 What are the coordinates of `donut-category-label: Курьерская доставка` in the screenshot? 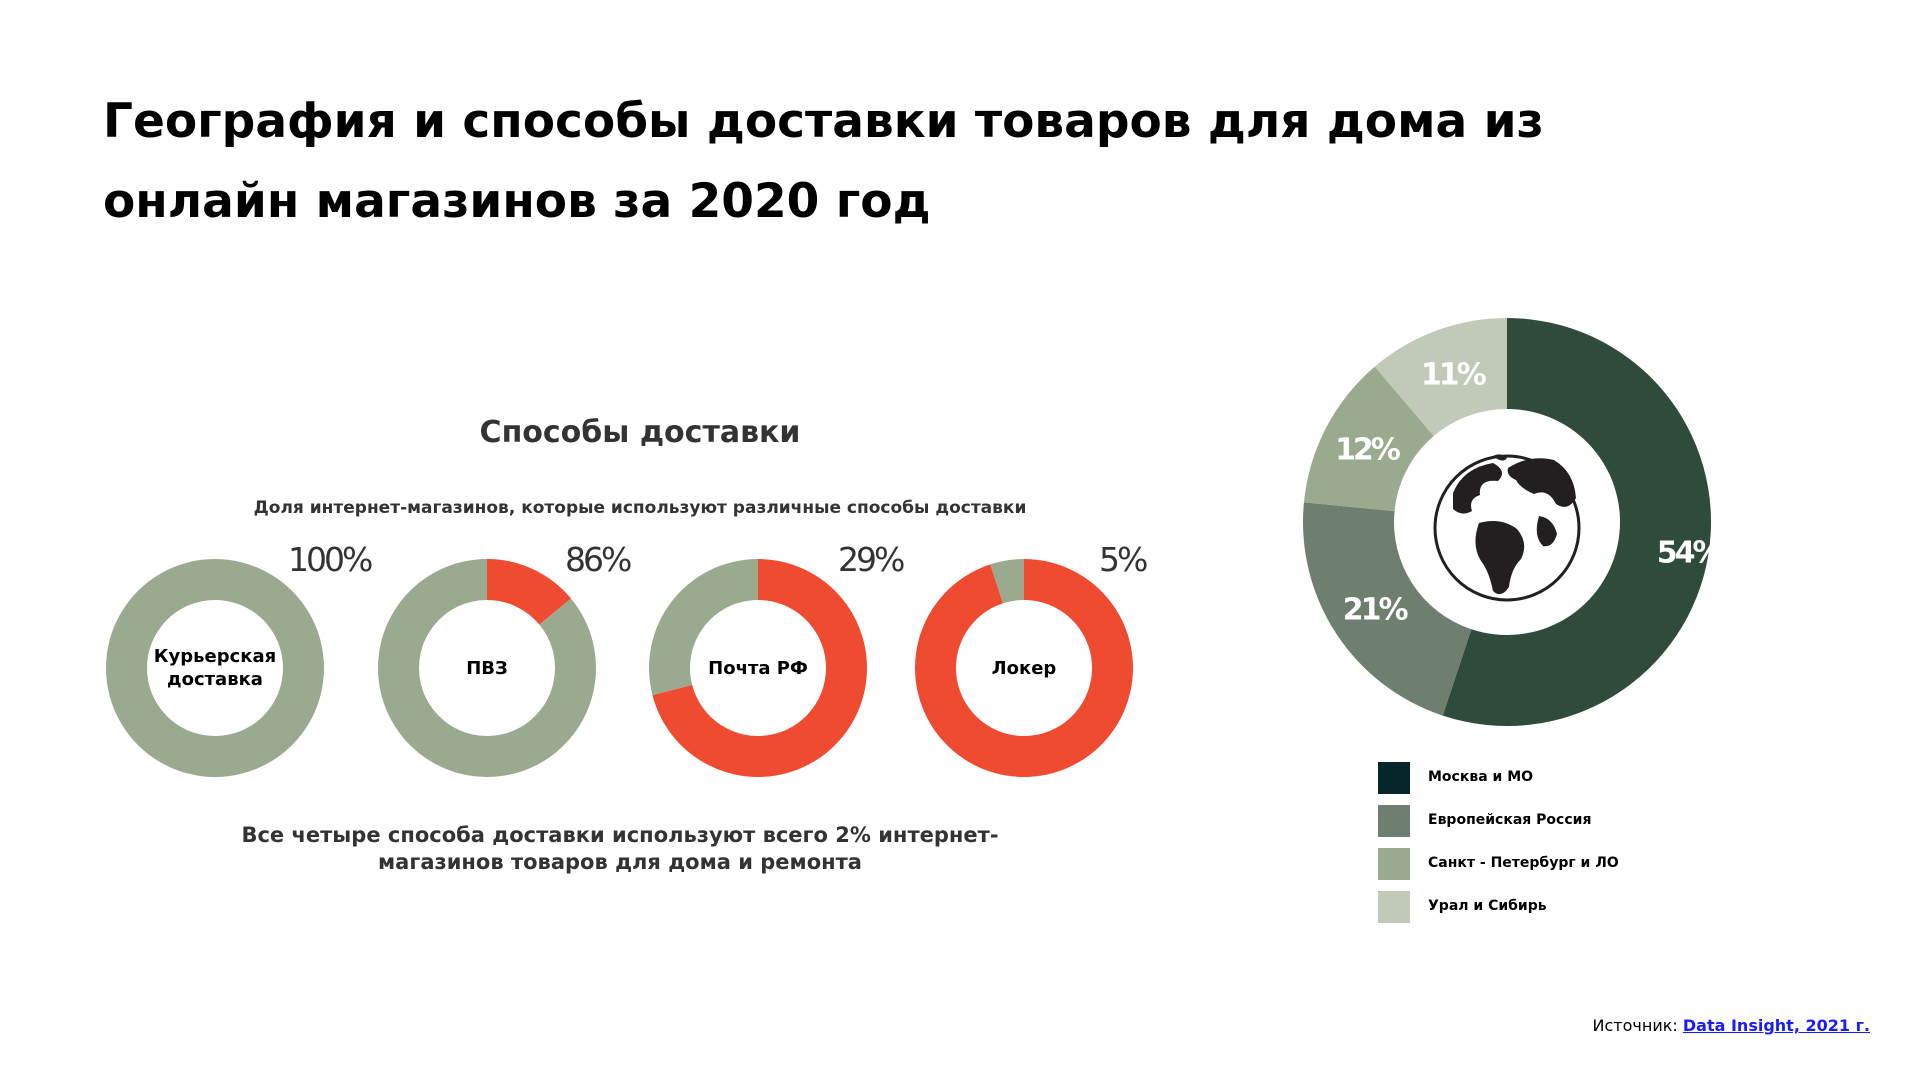 It's located at (215, 668).